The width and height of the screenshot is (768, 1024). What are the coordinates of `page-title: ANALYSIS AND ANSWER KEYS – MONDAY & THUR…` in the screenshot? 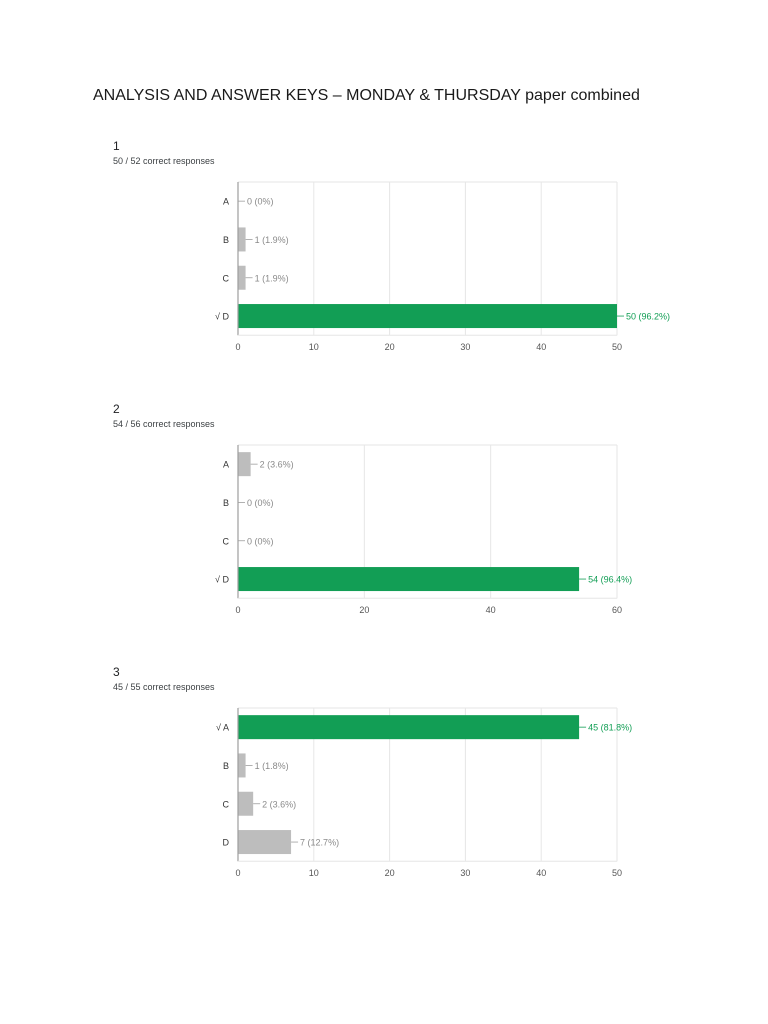 It's located at (366, 95).